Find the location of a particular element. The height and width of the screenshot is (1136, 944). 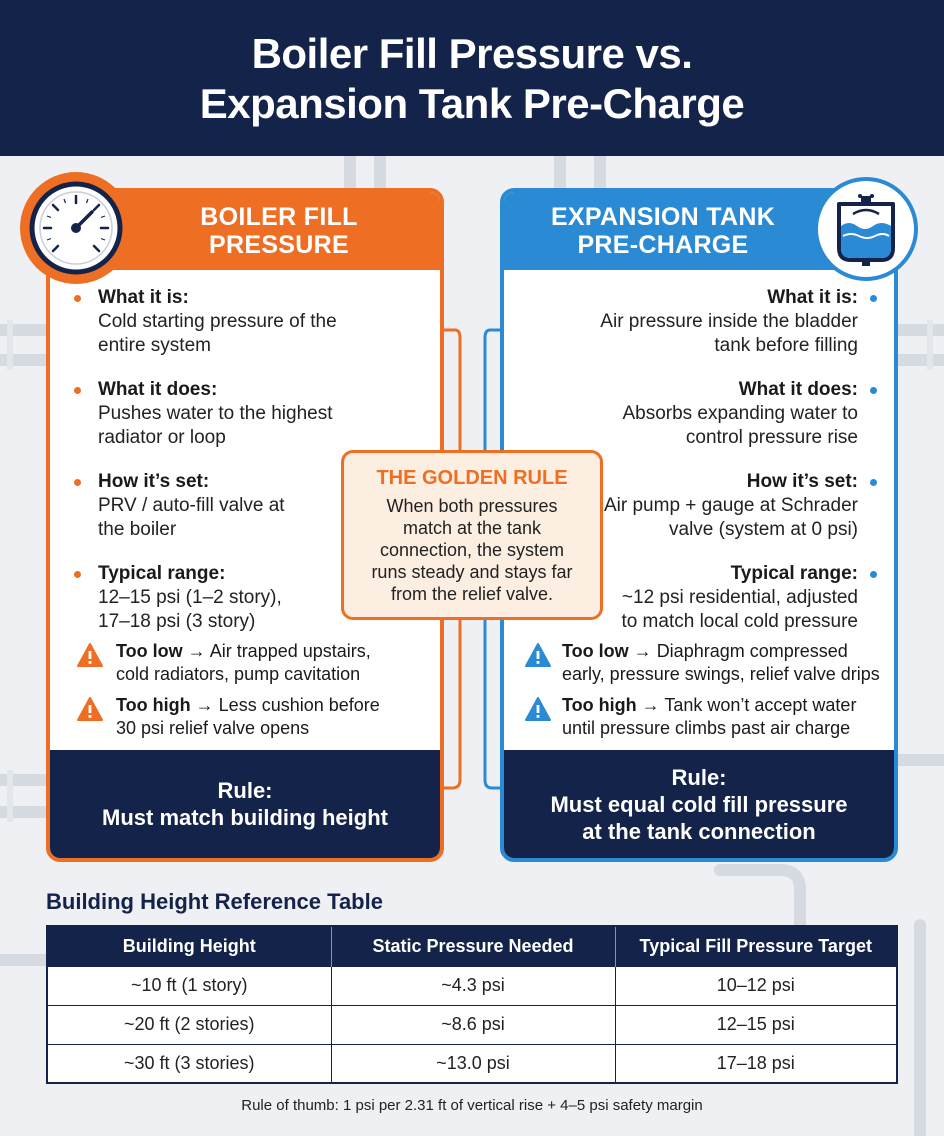

rule-text: Must match building height is located at coordinates (245, 817).